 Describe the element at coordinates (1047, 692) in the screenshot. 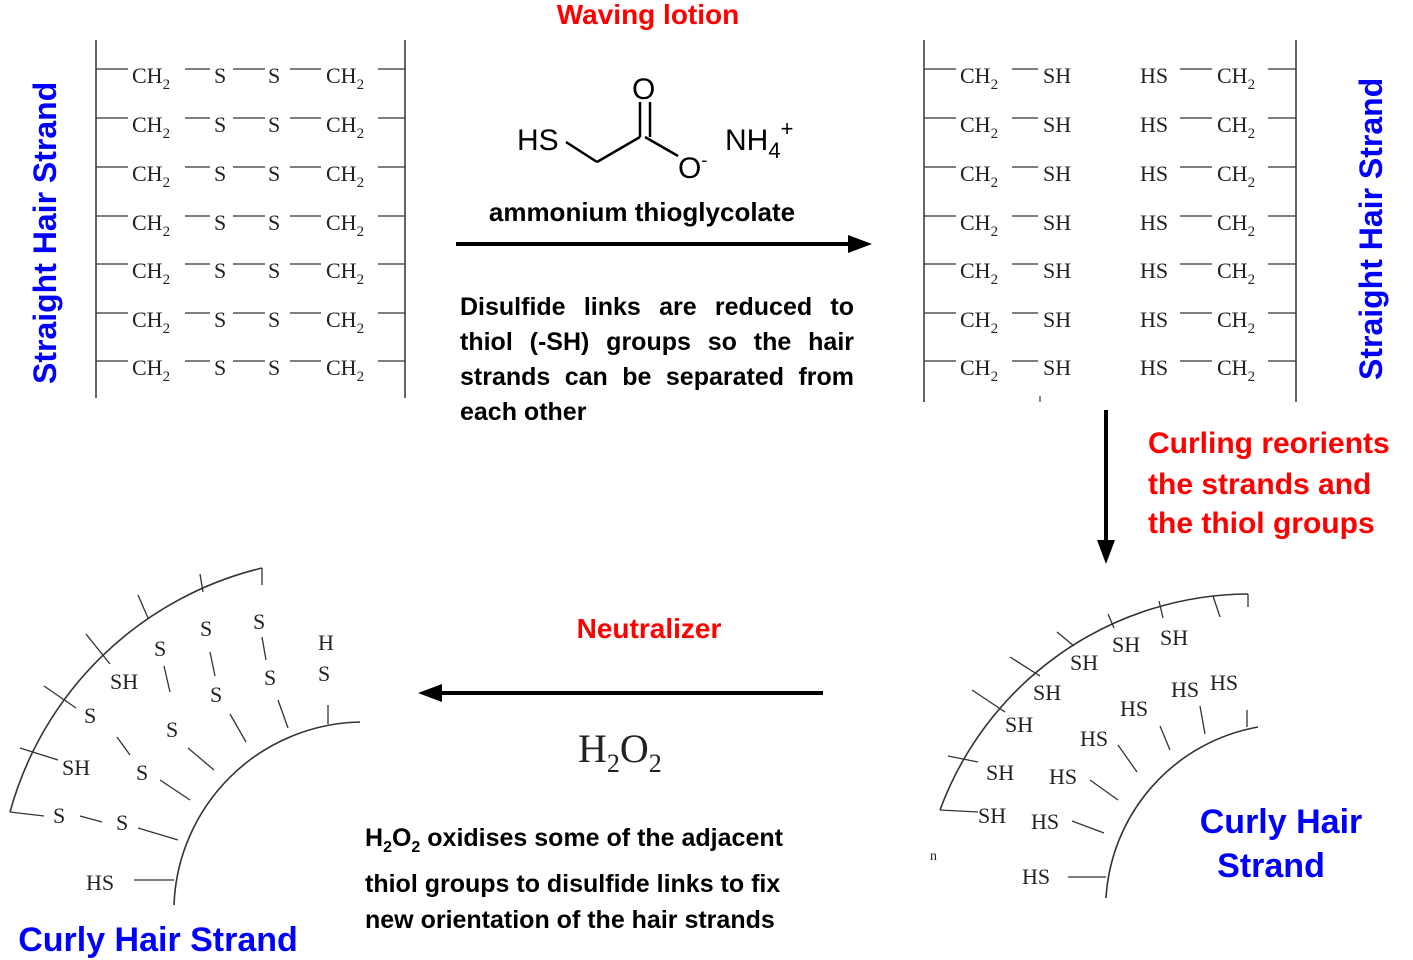

I see `rc-sh-4: SH` at that location.